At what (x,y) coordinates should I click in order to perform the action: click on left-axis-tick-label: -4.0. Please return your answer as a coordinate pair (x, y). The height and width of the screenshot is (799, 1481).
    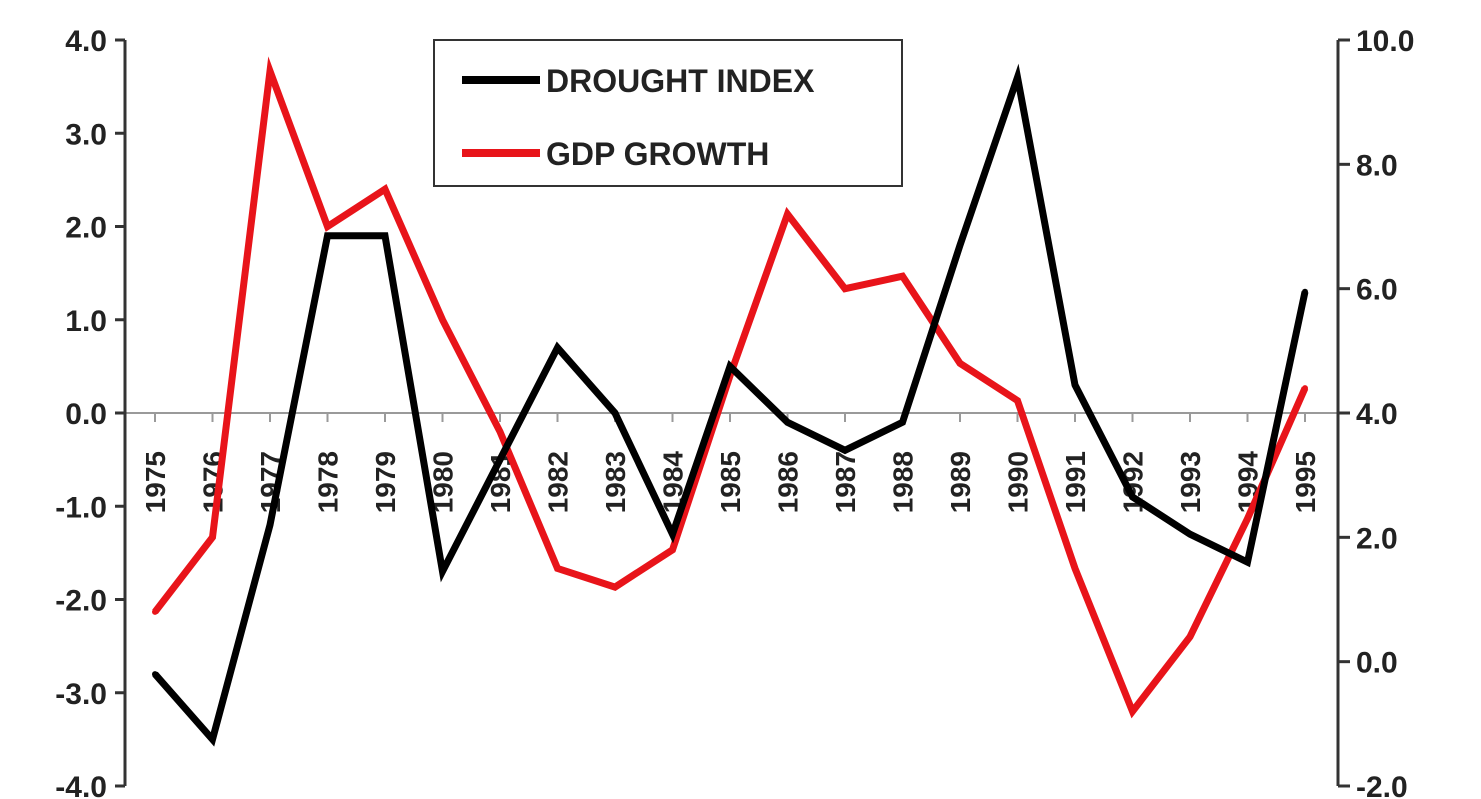
    Looking at the image, I should click on (81, 785).